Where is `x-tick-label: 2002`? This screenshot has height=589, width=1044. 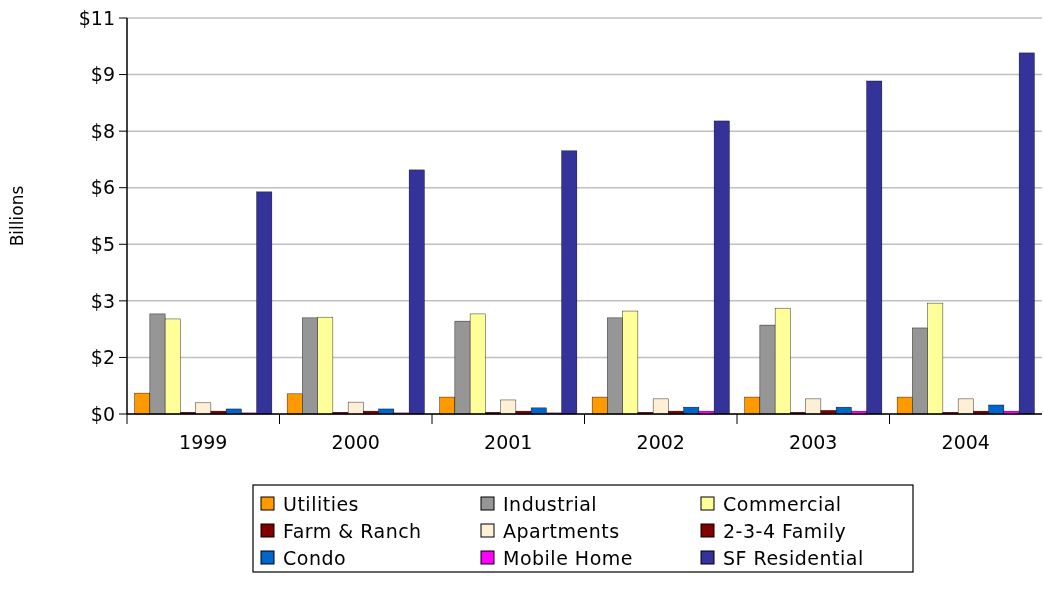 x-tick-label: 2002 is located at coordinates (660, 442).